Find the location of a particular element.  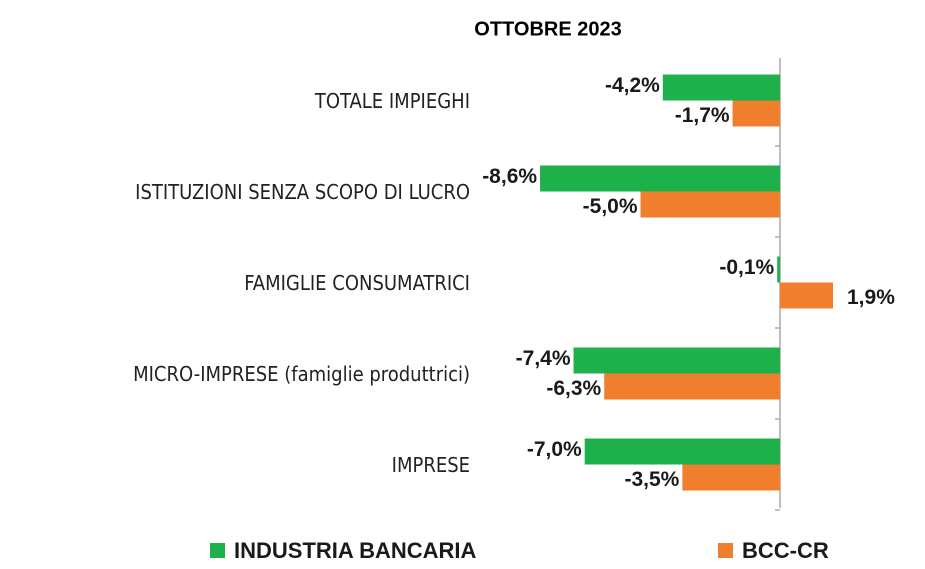

category-label: FAMIGLIE CONSUMATRICI is located at coordinates (357, 283).